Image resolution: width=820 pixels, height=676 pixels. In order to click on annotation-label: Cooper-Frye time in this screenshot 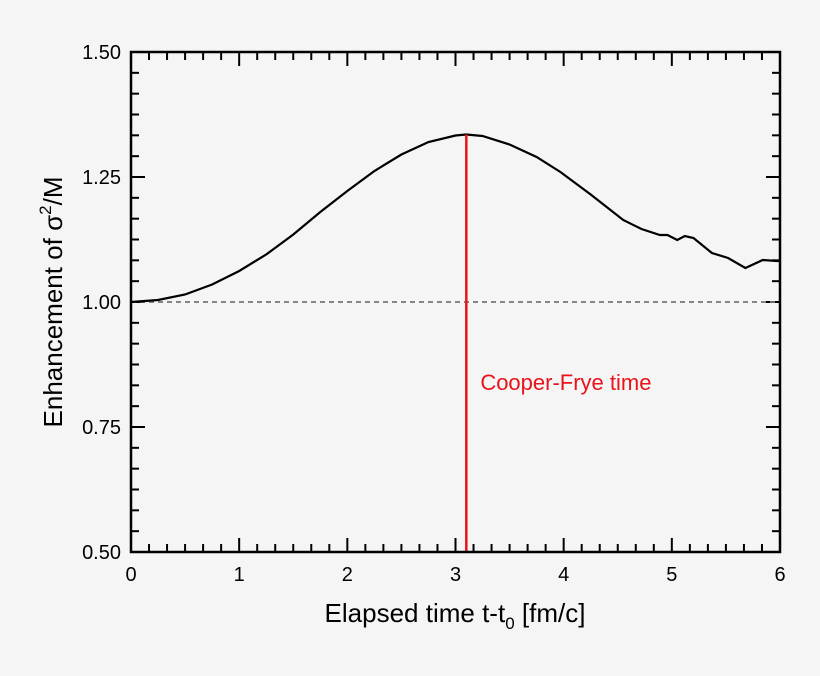, I will do `click(565, 382)`.